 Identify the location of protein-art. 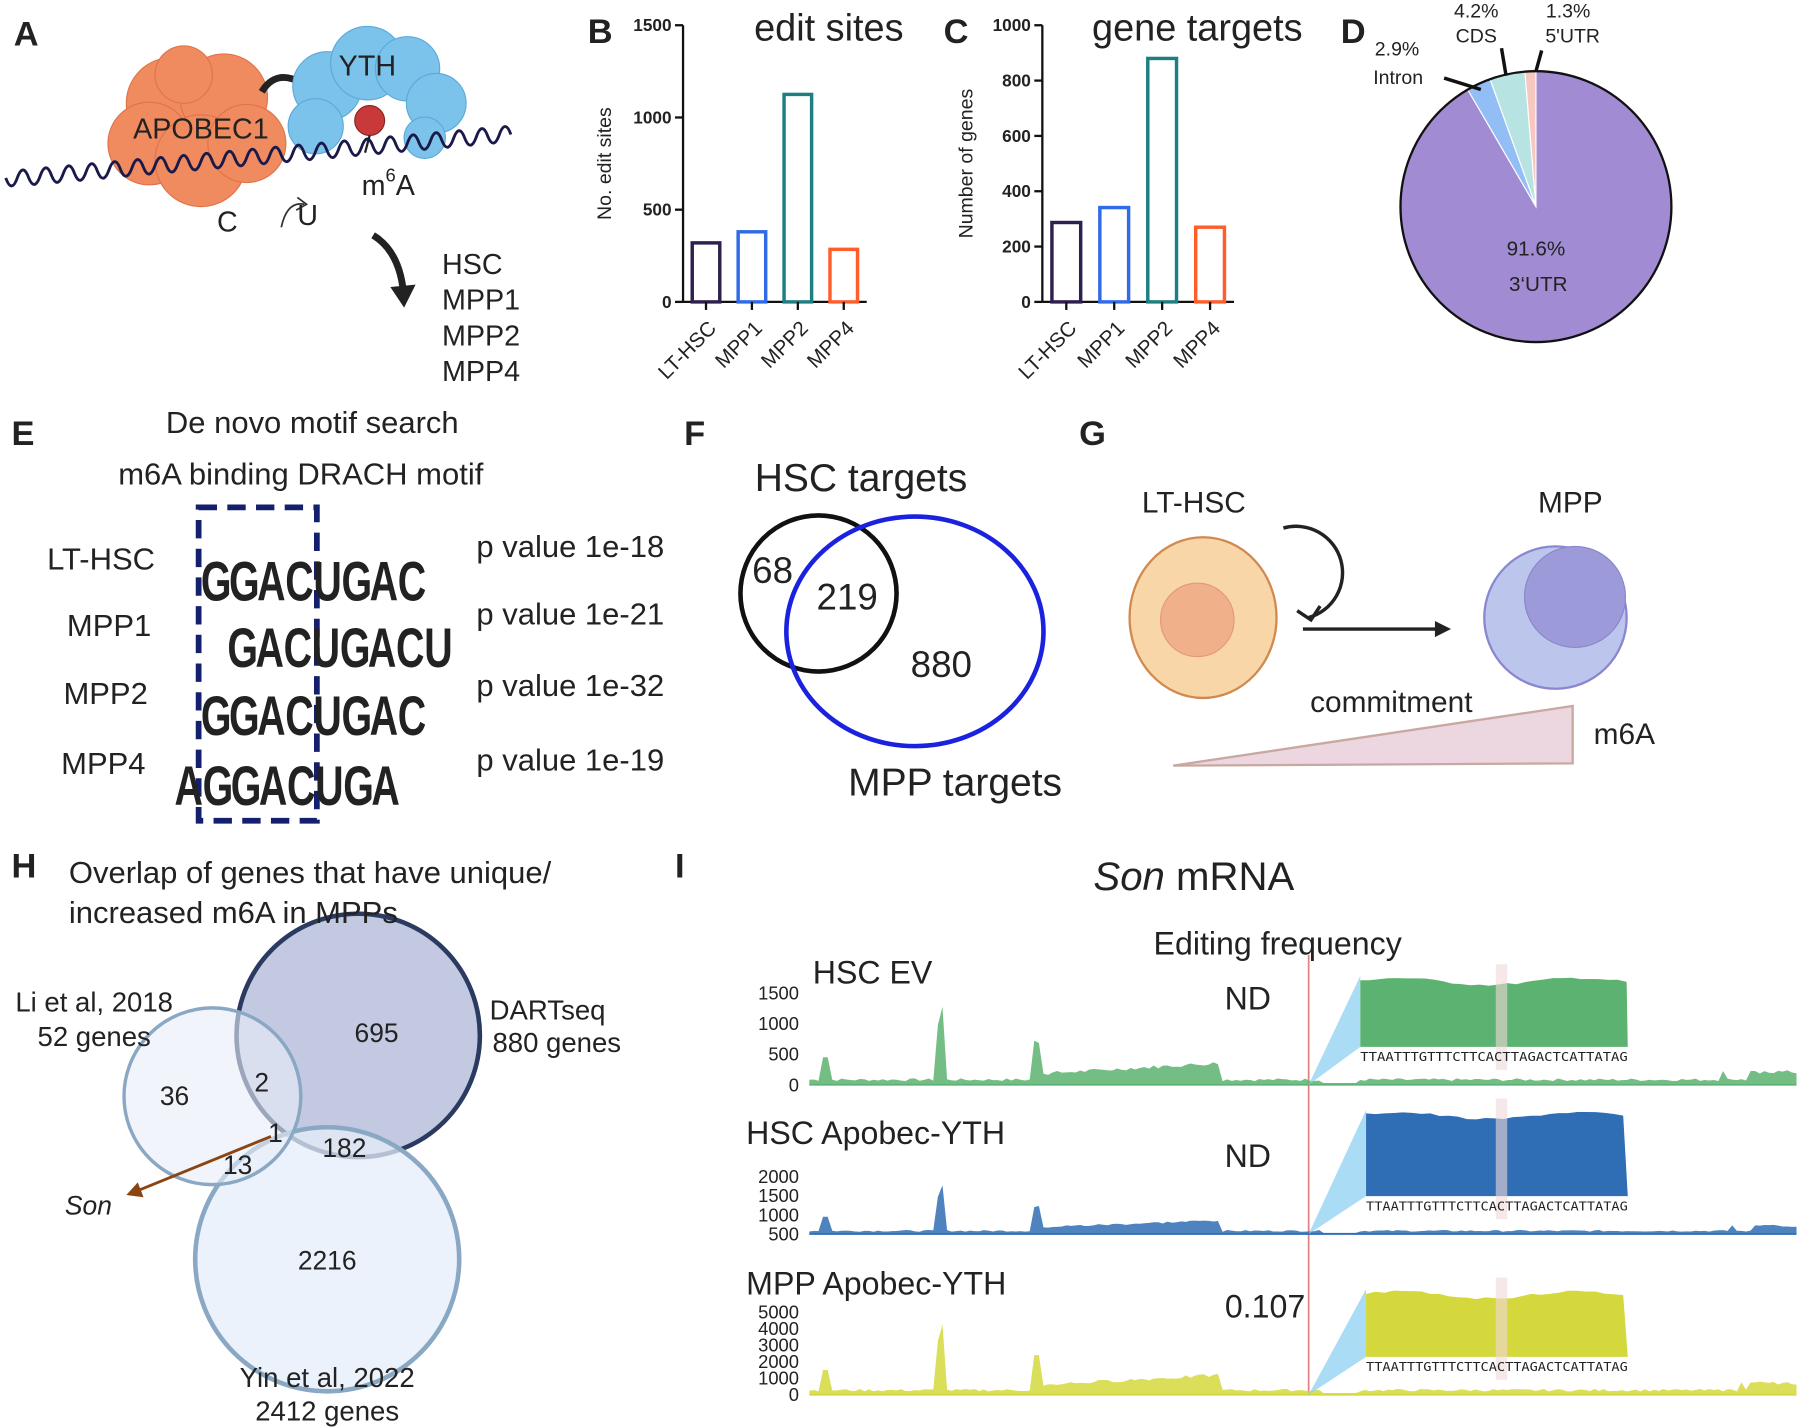
(287, 166).